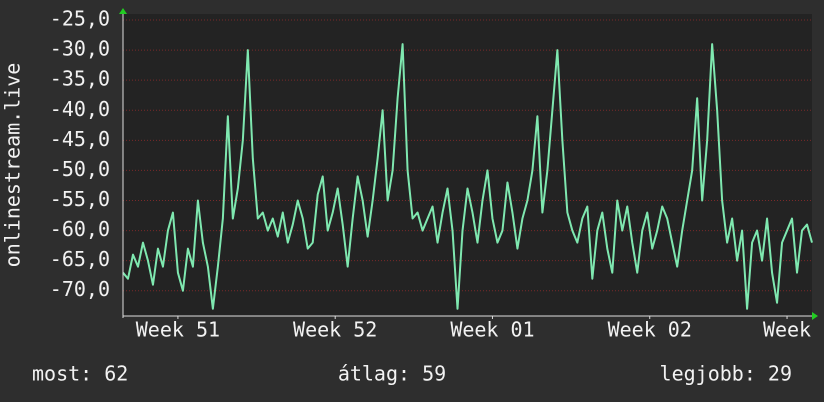 This screenshot has height=402, width=824. What do you see at coordinates (492, 330) in the screenshot?
I see `x-tick-label: Week 01` at bounding box center [492, 330].